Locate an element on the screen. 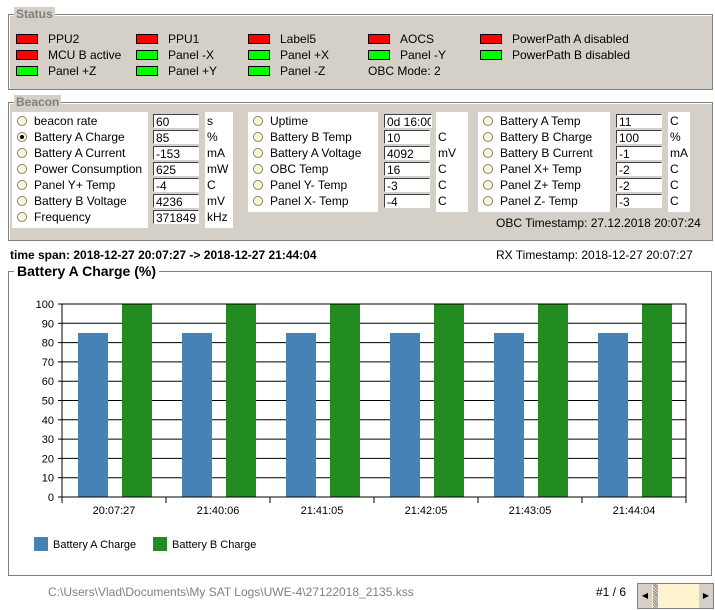 The height and width of the screenshot is (610, 715). beacon-value-field: 11 is located at coordinates (639, 121).